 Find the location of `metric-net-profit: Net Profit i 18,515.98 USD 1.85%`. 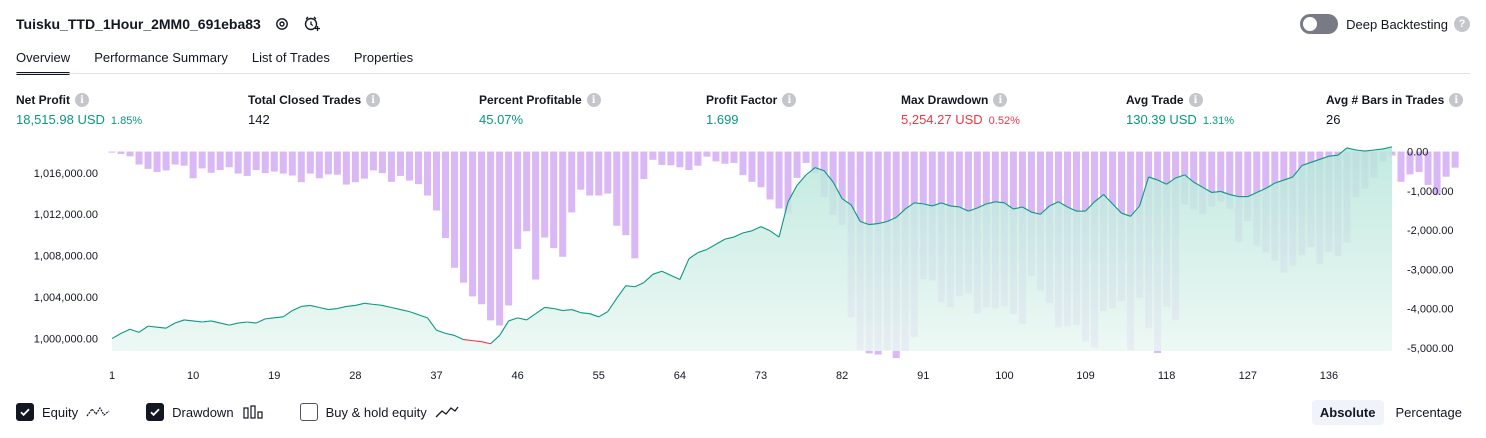

metric-net-profit: Net Profit i 18,515.98 USD 1.85% is located at coordinates (79, 110).